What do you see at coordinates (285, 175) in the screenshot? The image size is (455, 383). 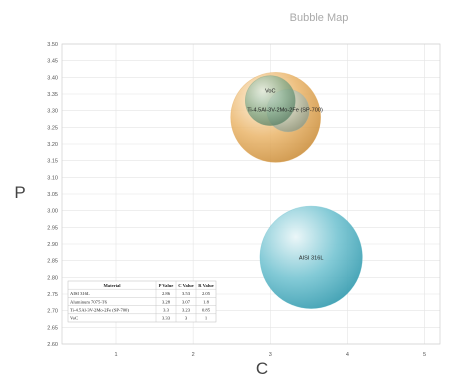 I see `bubble-labels: AISI 316L VoC Ti-4.5Al-3V-2Mo-2Fe (SP-700)` at bounding box center [285, 175].